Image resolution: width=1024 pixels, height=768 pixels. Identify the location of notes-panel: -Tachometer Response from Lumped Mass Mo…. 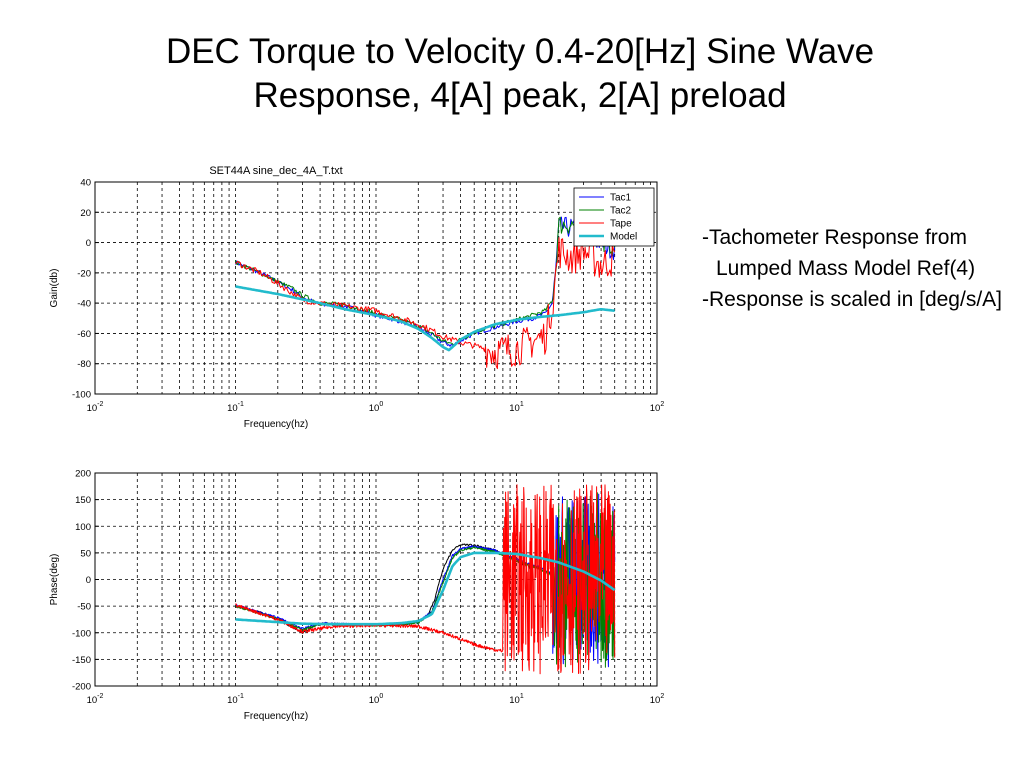
(857, 268).